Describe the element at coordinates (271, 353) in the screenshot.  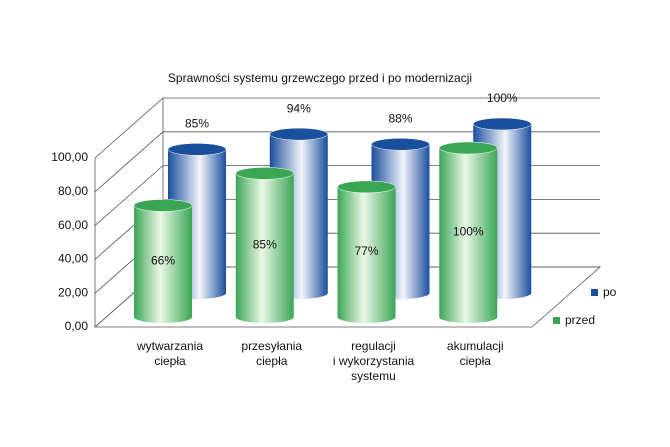
I see `x-tick-label: przesyłania ciepła` at that location.